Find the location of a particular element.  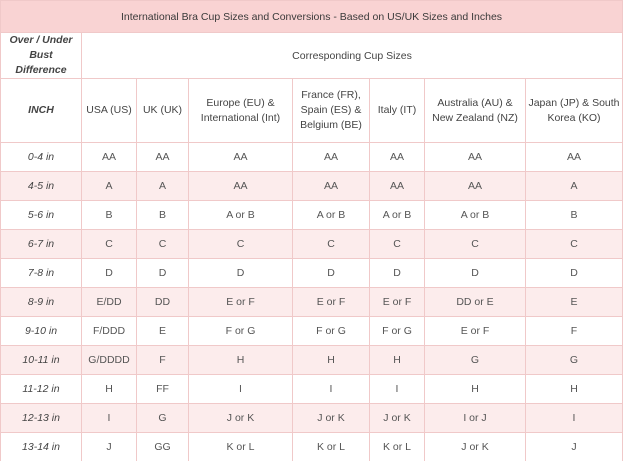

difference-cell: 6-7 in is located at coordinates (41, 244).